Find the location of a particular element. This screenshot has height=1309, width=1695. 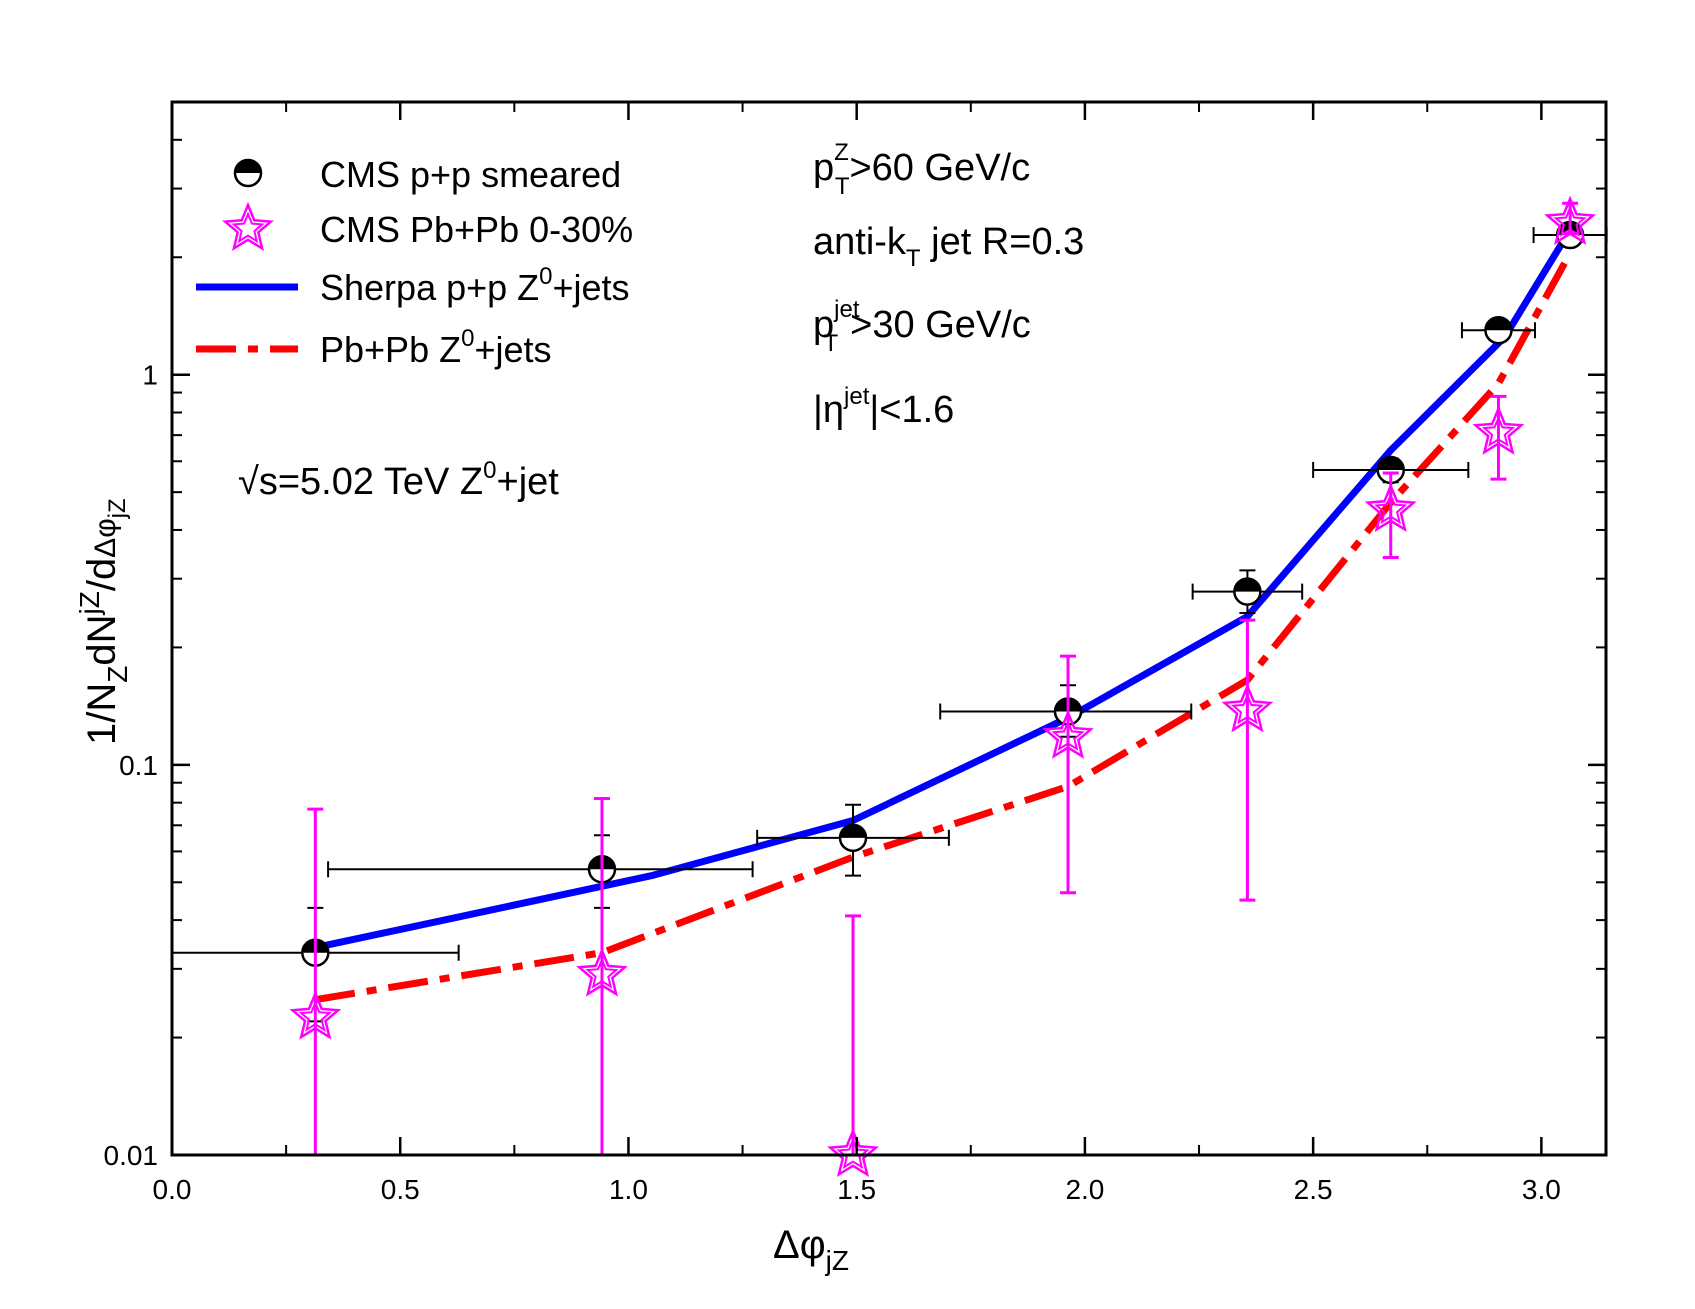

x-tick-label: 1.0 is located at coordinates (628, 1189).